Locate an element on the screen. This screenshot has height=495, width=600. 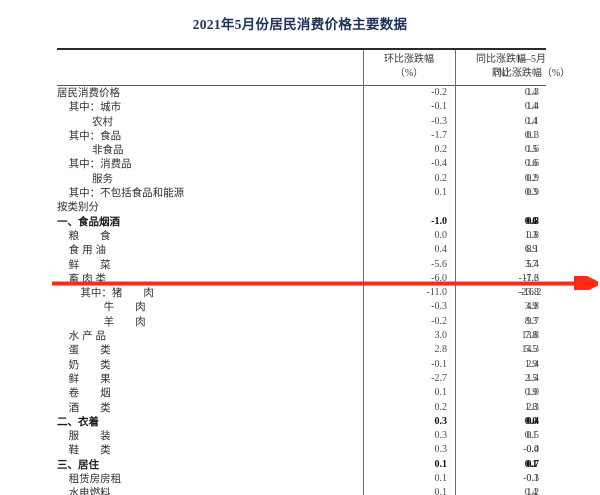
row-value-3: 5.5 is located at coordinates (531, 350).